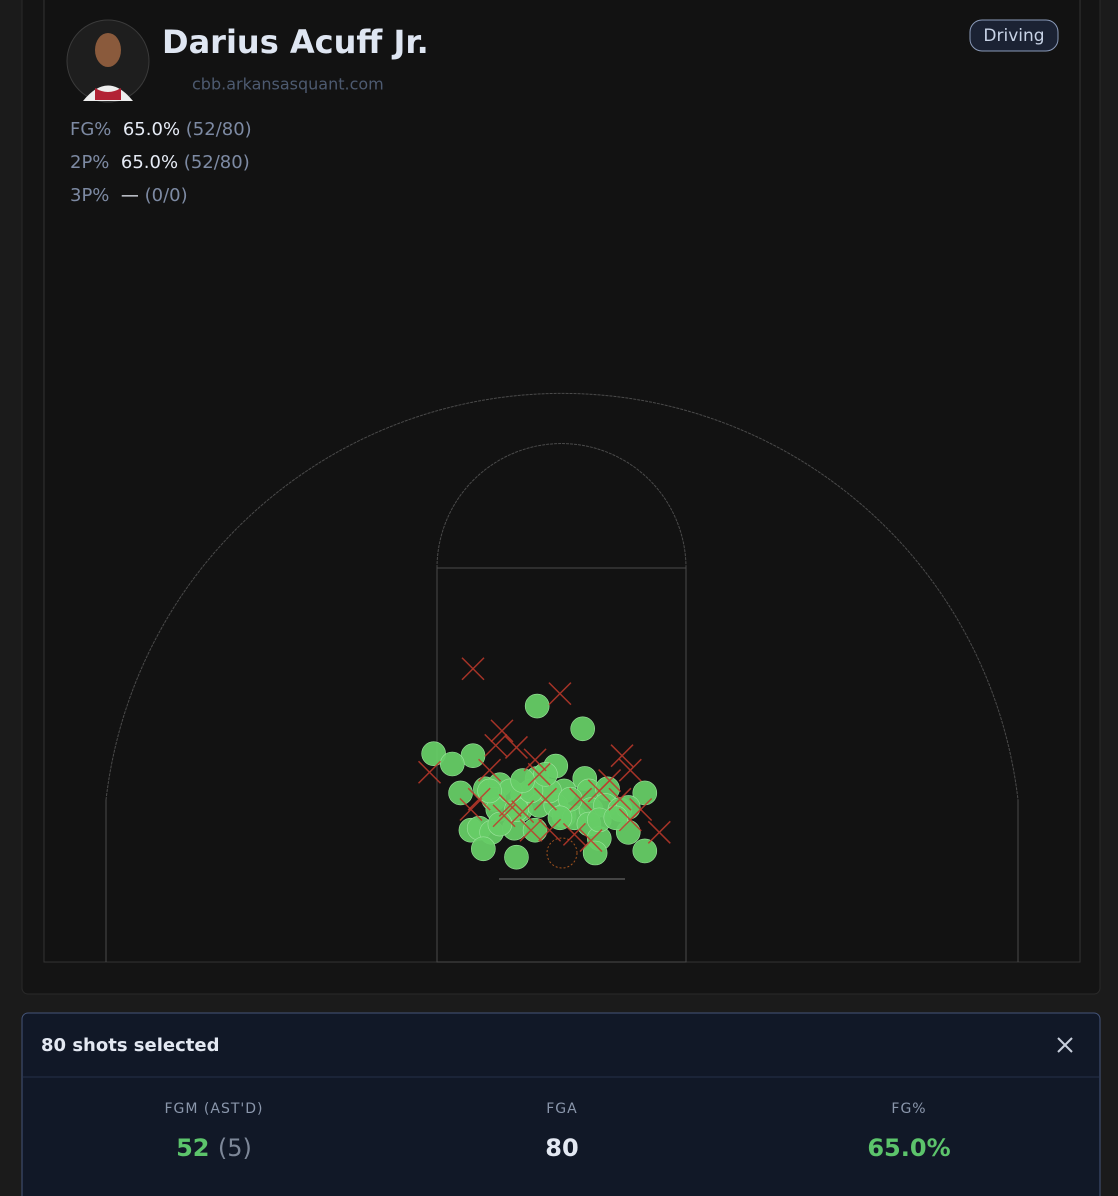  Describe the element at coordinates (288, 84) in the screenshot. I see `site-label: cbb.arkansasquant.com` at that location.